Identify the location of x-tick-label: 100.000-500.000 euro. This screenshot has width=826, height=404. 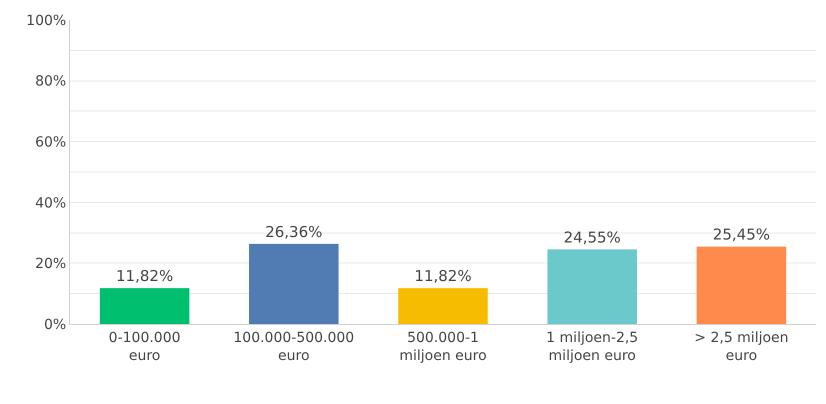
(293, 347).